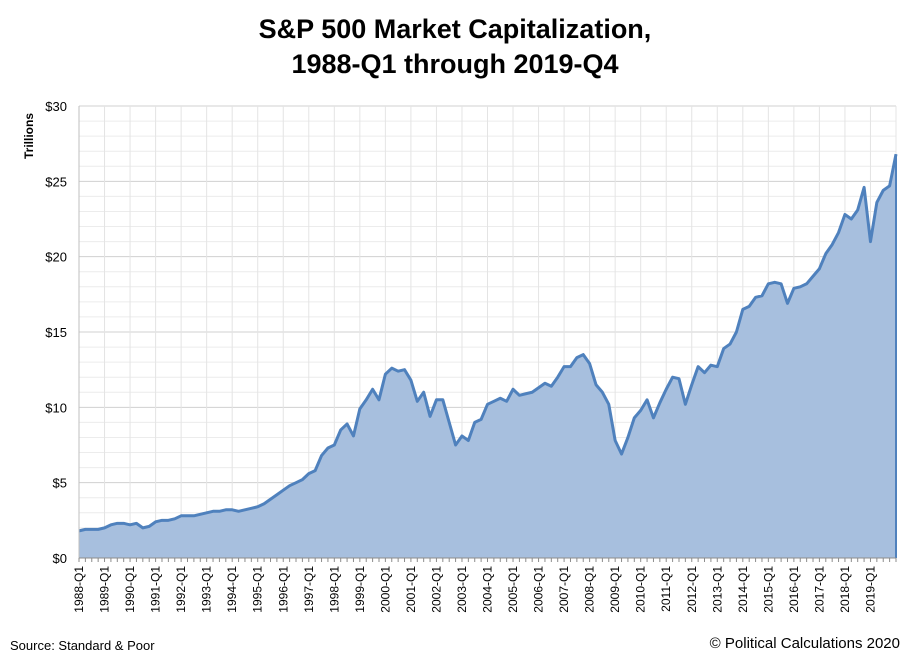 This screenshot has width=910, height=662. Describe the element at coordinates (641, 589) in the screenshot. I see `x-tick-label: 2010-Q1` at that location.